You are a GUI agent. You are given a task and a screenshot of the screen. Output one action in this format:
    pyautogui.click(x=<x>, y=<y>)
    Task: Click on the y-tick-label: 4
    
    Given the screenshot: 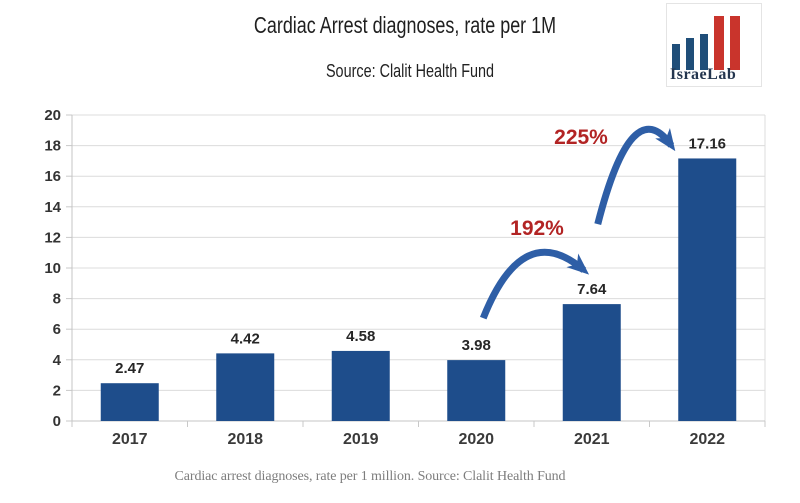 What is the action you would take?
    pyautogui.click(x=57, y=360)
    